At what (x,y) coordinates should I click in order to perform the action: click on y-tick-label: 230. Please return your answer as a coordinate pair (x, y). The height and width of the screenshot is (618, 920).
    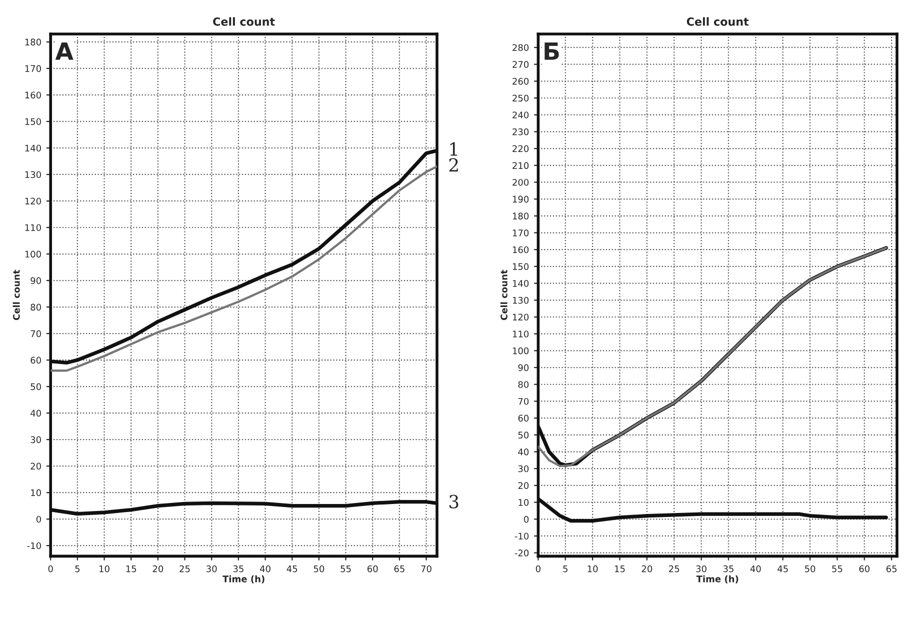
    Looking at the image, I should click on (520, 132).